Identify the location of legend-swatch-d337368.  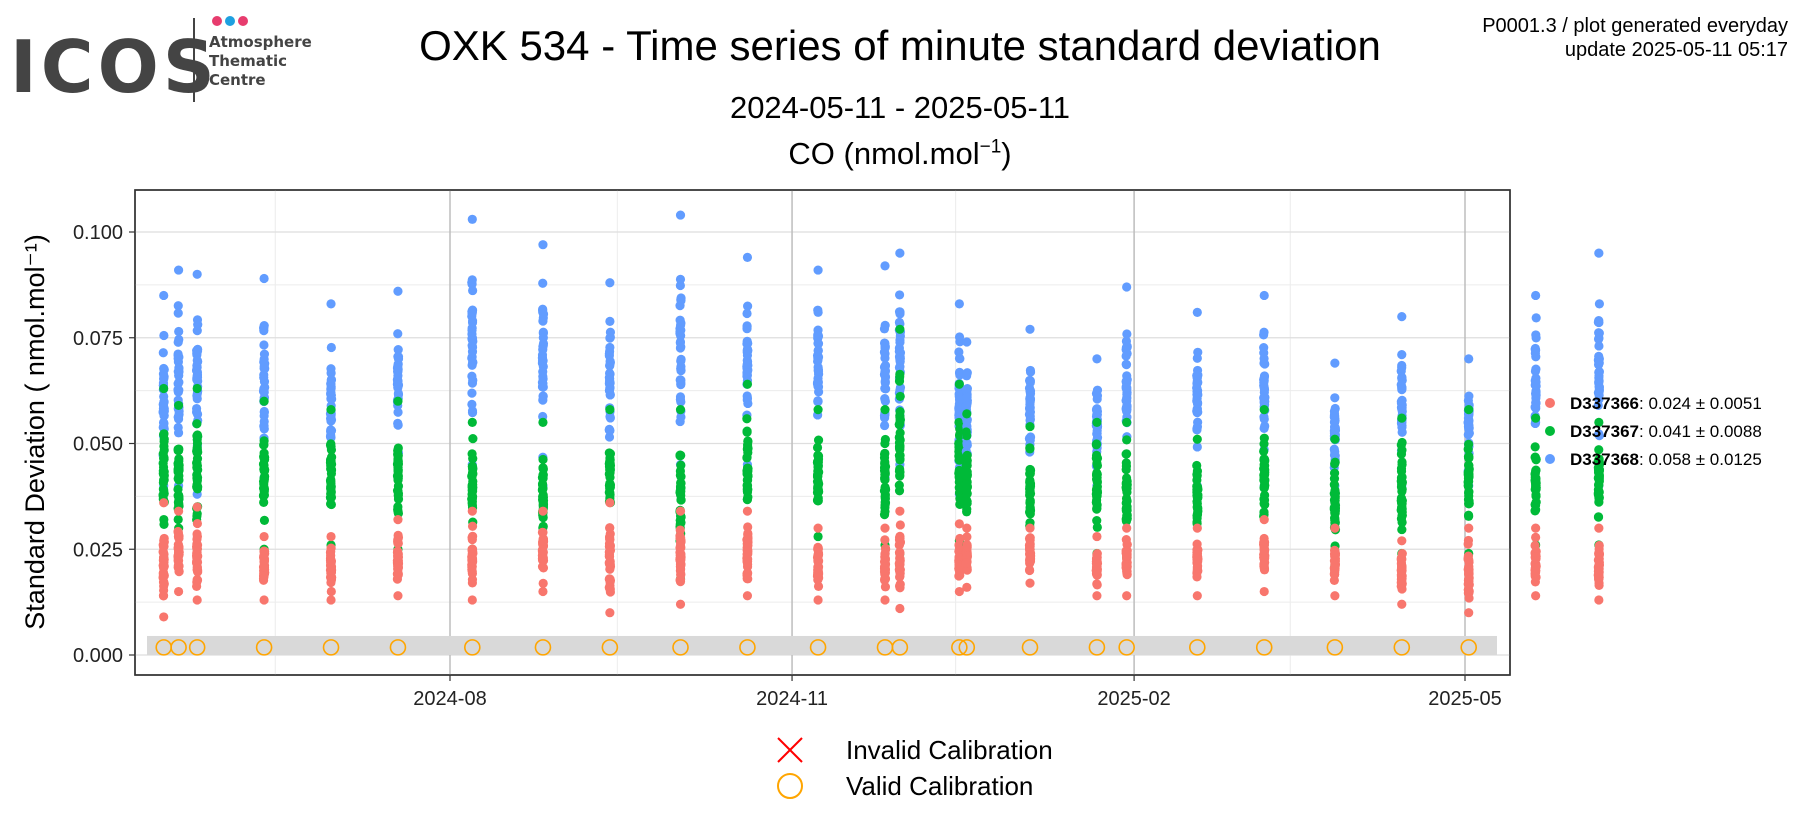
(1550, 459).